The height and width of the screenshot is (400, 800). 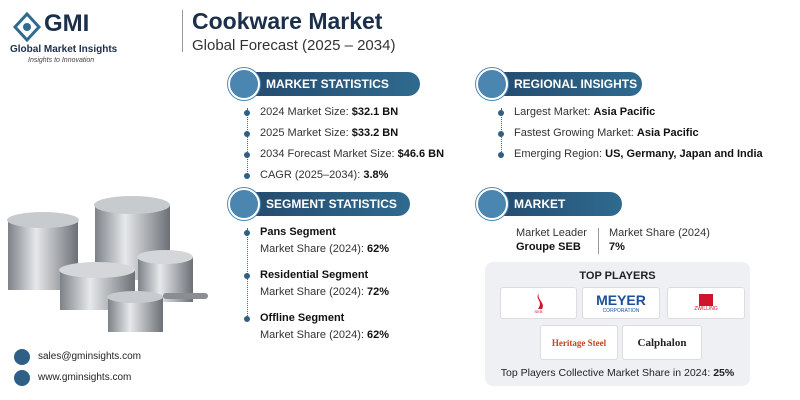 I want to click on segment-name: Pans Segment, so click(x=298, y=232).